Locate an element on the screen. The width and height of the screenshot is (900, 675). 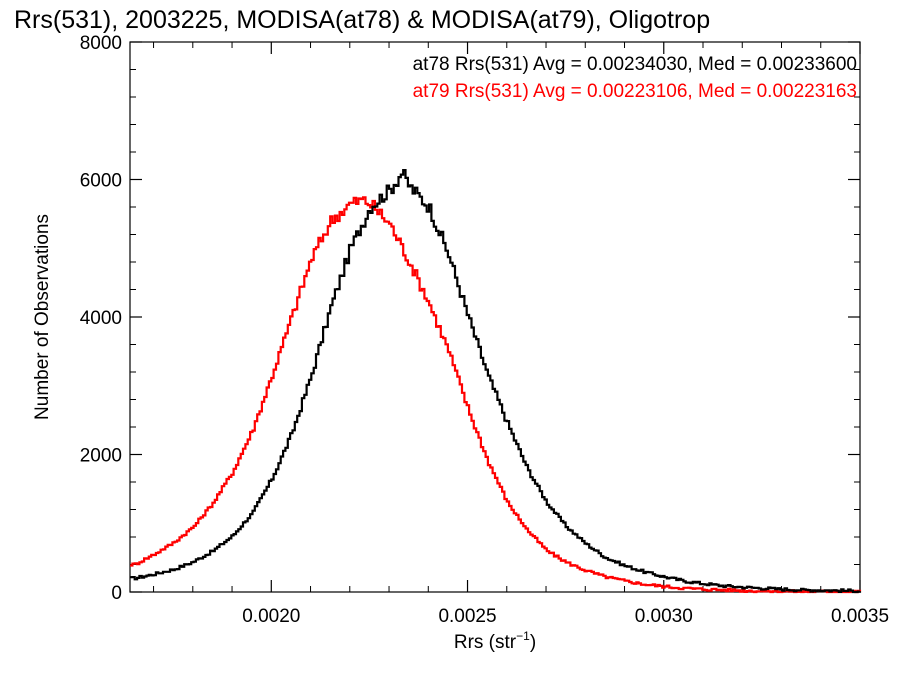
x-axis-label-superscript: −1 is located at coordinates (523, 636).